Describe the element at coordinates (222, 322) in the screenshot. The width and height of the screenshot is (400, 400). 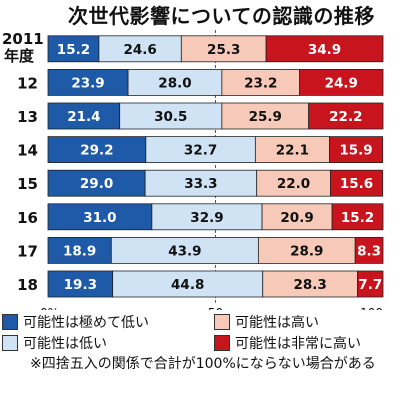
I see `legend-swatch-high` at that location.